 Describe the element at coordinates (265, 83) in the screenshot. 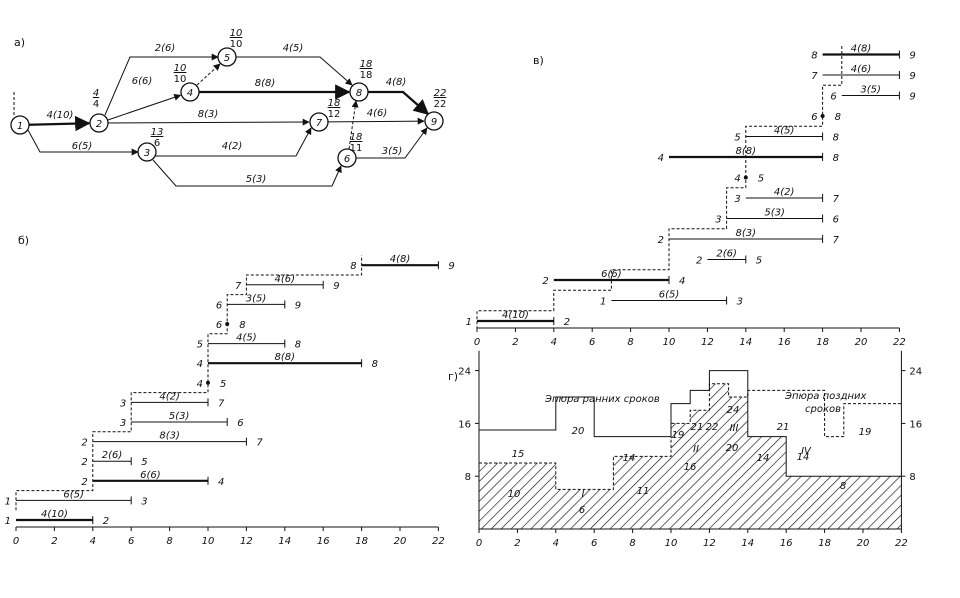

I see `arc-label-4-8: 8(8)` at that location.